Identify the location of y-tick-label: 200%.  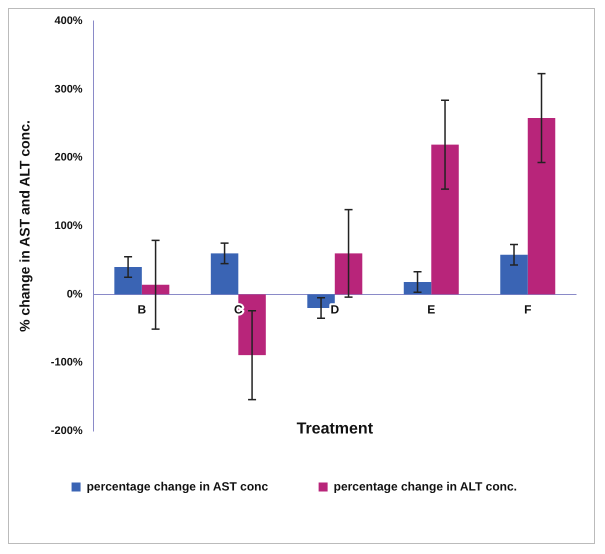
(68, 158).